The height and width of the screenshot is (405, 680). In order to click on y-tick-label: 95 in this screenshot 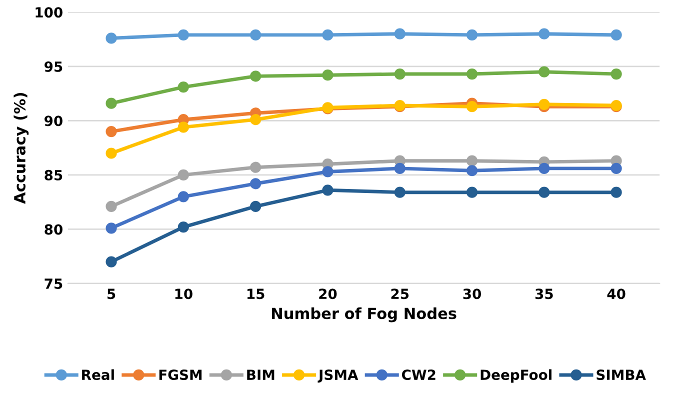, I will do `click(53, 66)`.